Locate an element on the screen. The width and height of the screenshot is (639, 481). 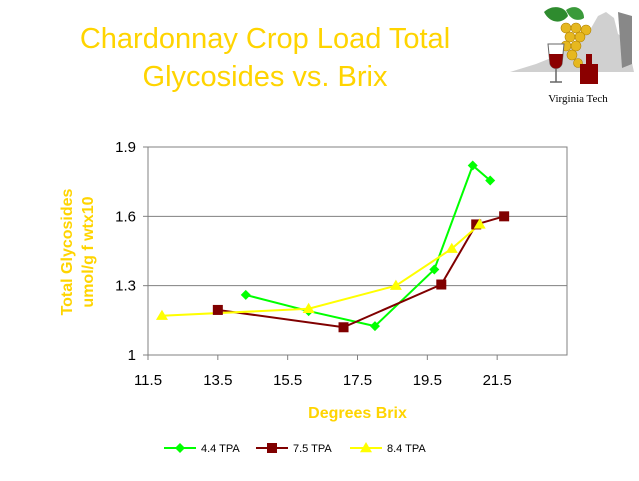
legend: 4.4 TPA 7.5 TPA 8.4 TPA is located at coordinates (295, 448).